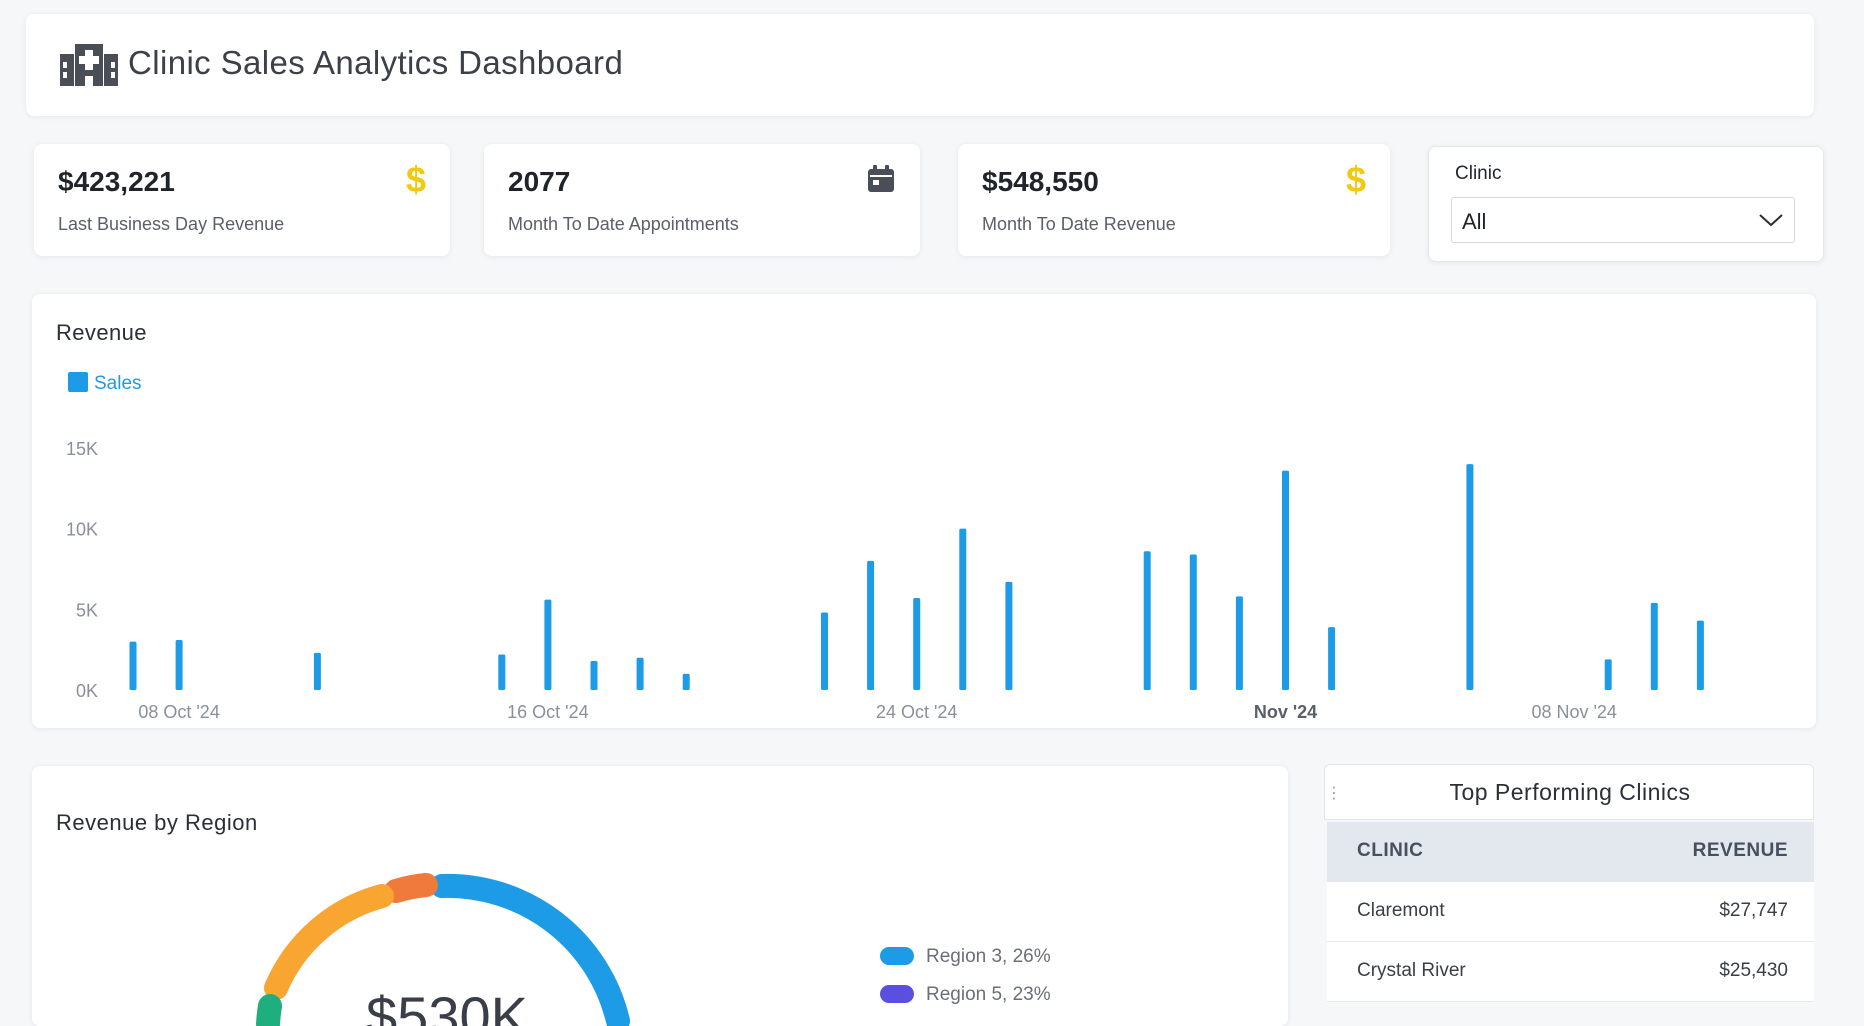 The image size is (1864, 1026). I want to click on clinic-name: Crystal River, so click(1411, 970).